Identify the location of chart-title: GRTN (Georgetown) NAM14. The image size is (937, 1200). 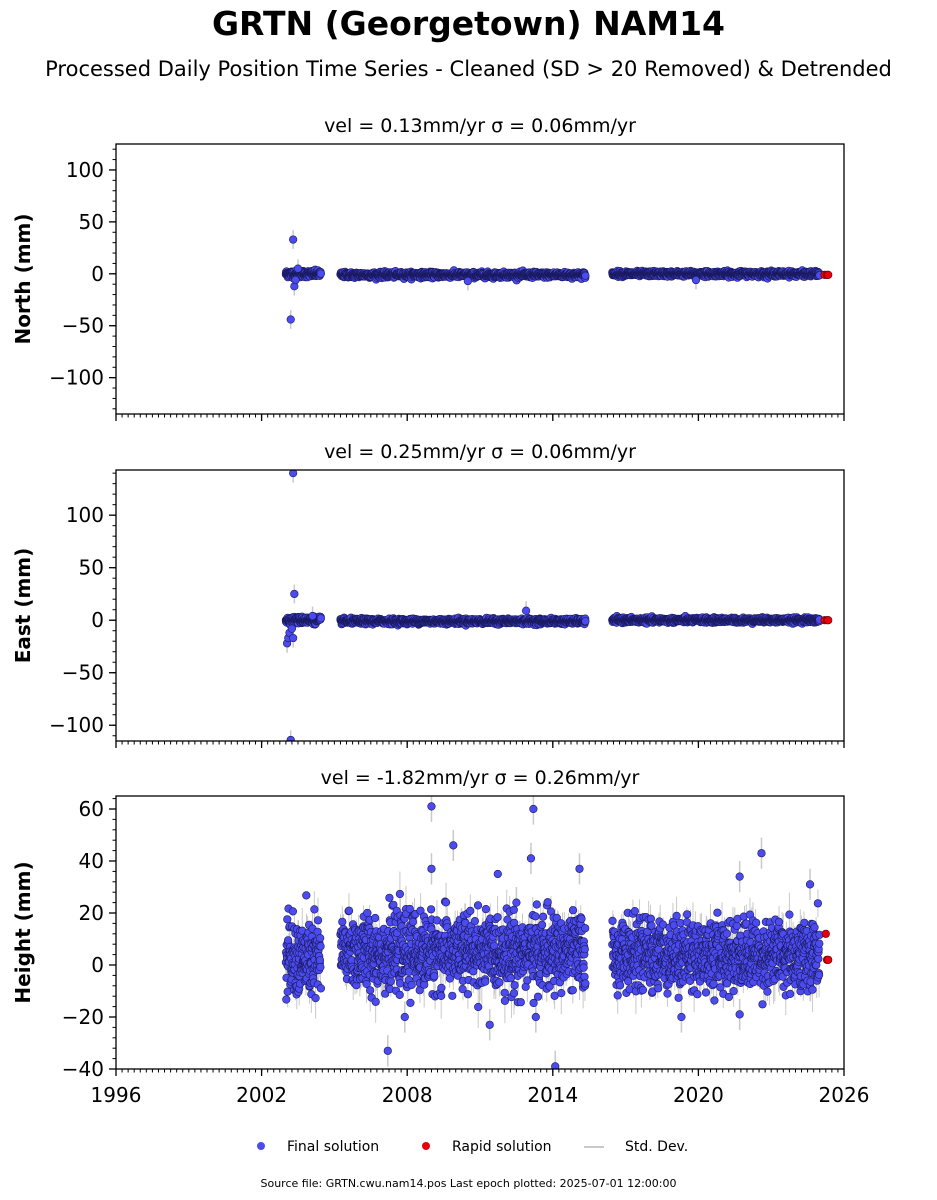
(468, 23).